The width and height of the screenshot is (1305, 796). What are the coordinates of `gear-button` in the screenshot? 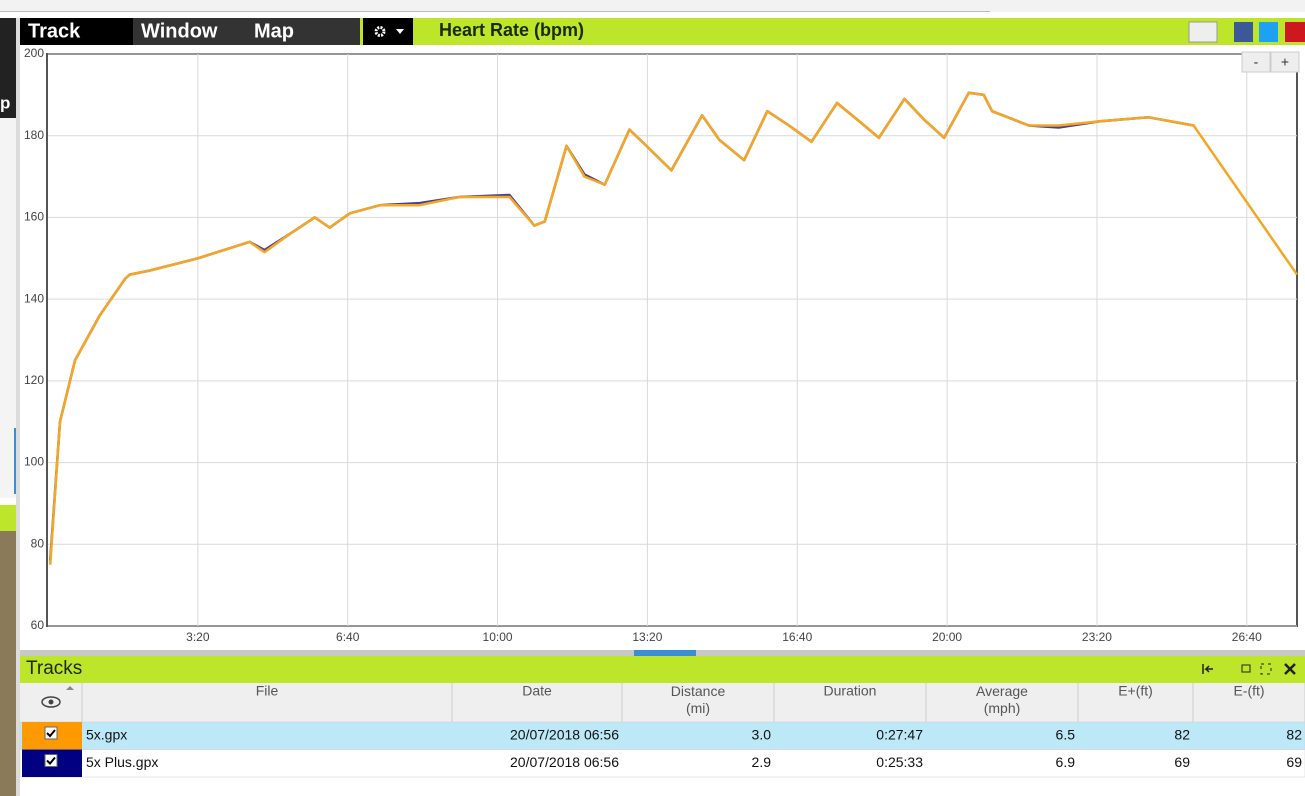 It's located at (388, 31).